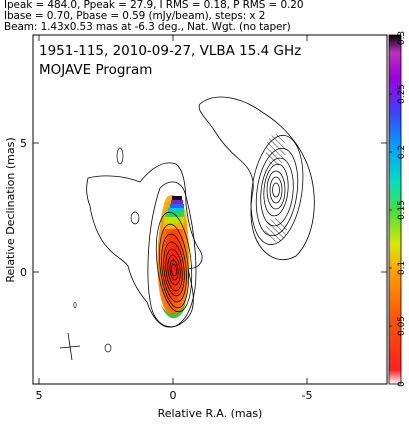  What do you see at coordinates (210, 413) in the screenshot?
I see `x-axis-label: Relative R.A. (mas)` at bounding box center [210, 413].